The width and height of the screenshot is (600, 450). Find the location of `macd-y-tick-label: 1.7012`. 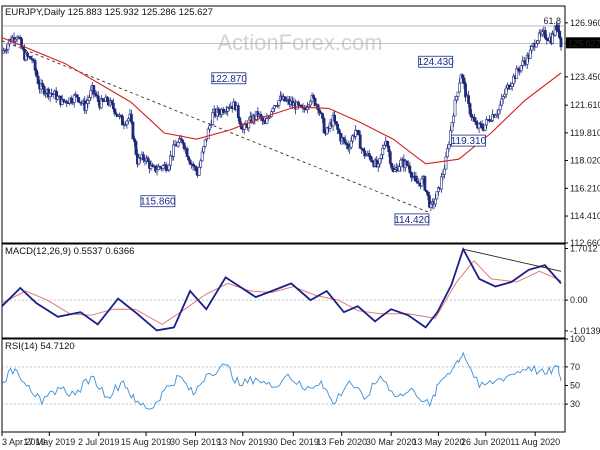

macd-y-tick-label: 1.7012 is located at coordinates (584, 249).